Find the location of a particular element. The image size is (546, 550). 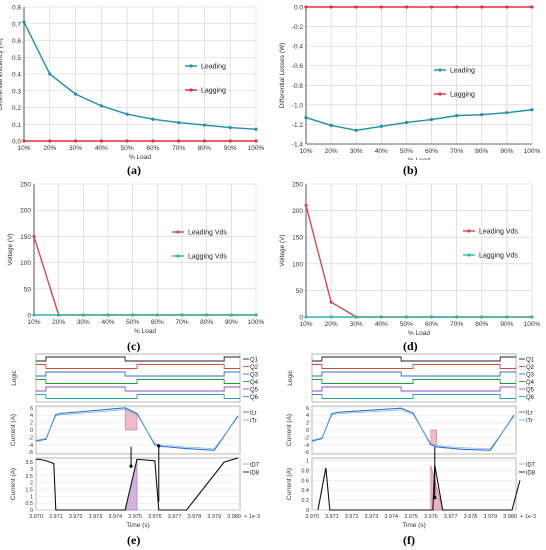

xtick-label: 3.975 is located at coordinates (411, 517).